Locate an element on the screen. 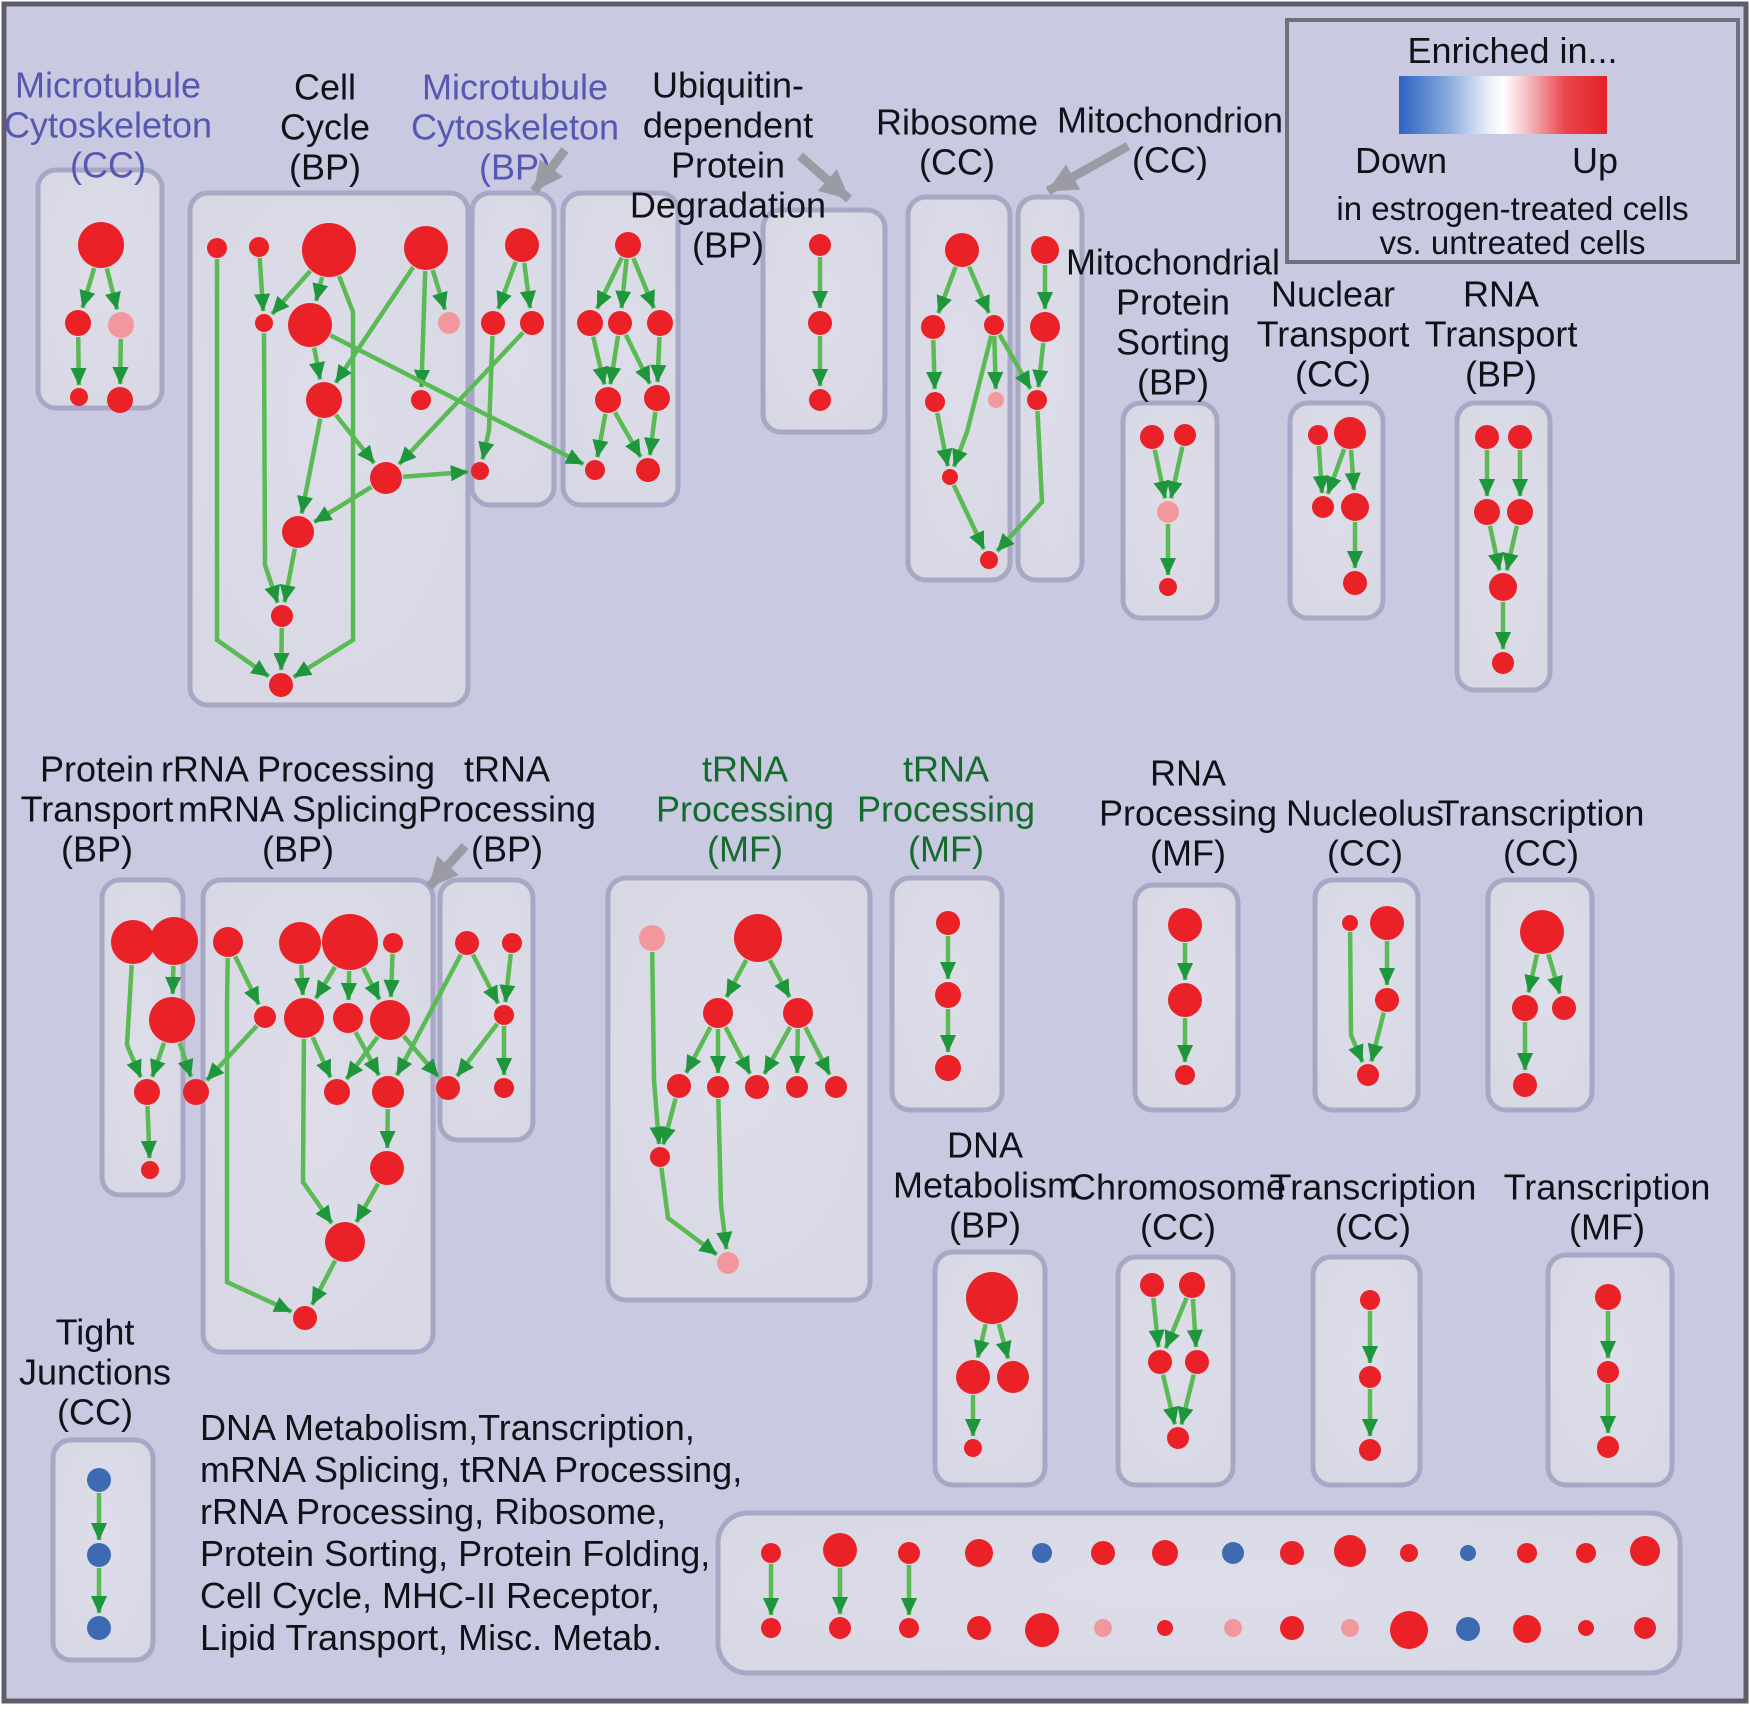 The image size is (1750, 1715). group-label-mtbp: Cytoskeleton is located at coordinates (515, 127).